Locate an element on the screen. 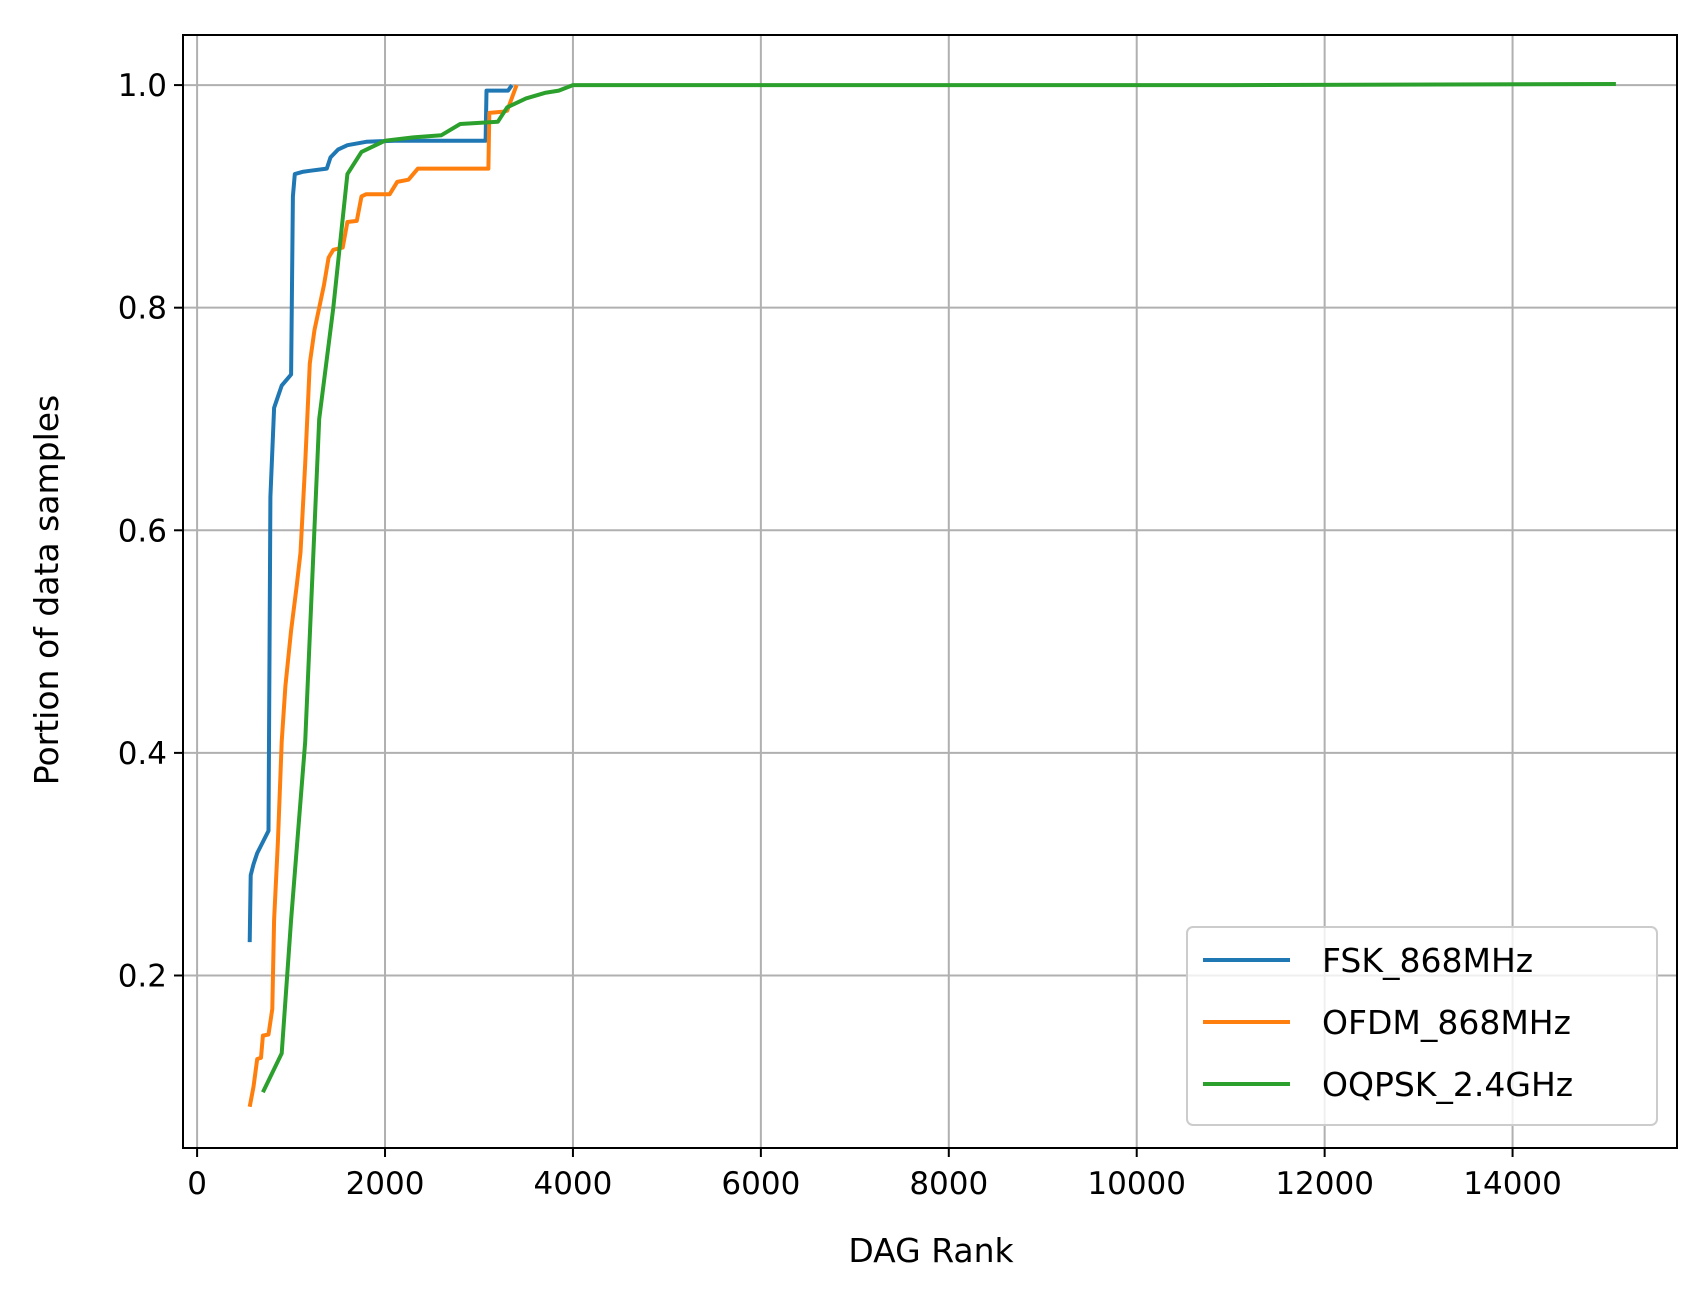 This screenshot has width=1703, height=1298. x-tick-label: 4000 is located at coordinates (572, 1184).